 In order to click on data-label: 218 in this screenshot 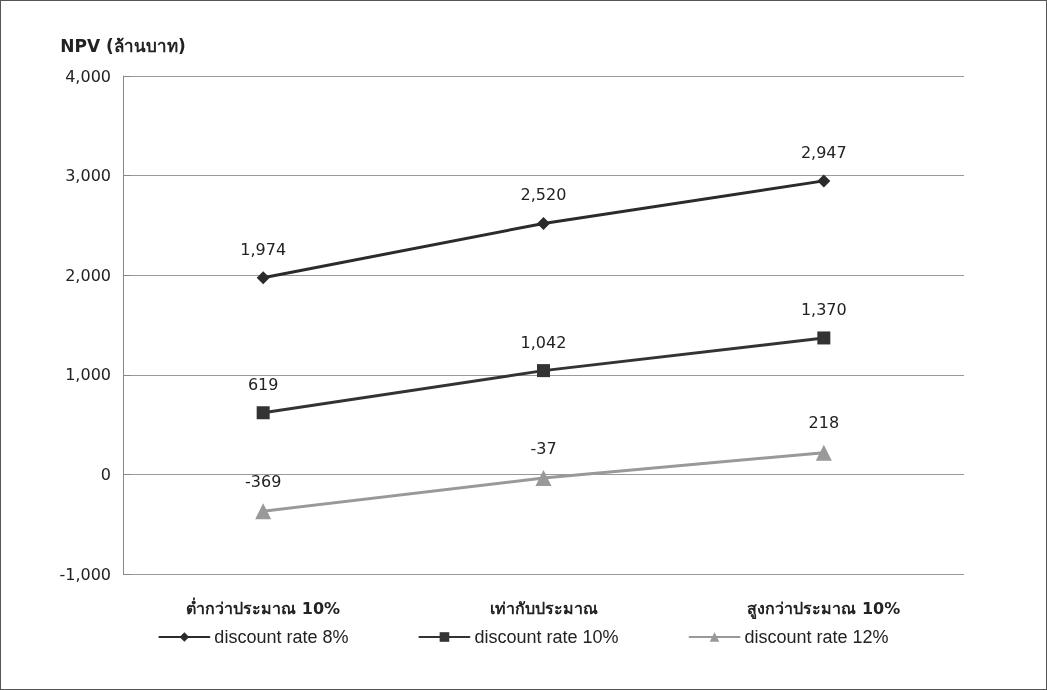, I will do `click(824, 423)`.